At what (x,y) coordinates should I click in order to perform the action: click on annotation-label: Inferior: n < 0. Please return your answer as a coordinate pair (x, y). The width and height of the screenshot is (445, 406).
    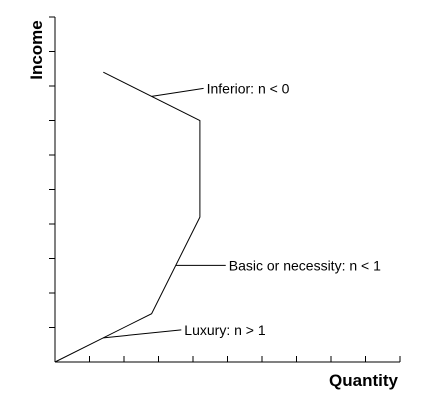
    Looking at the image, I should click on (248, 88).